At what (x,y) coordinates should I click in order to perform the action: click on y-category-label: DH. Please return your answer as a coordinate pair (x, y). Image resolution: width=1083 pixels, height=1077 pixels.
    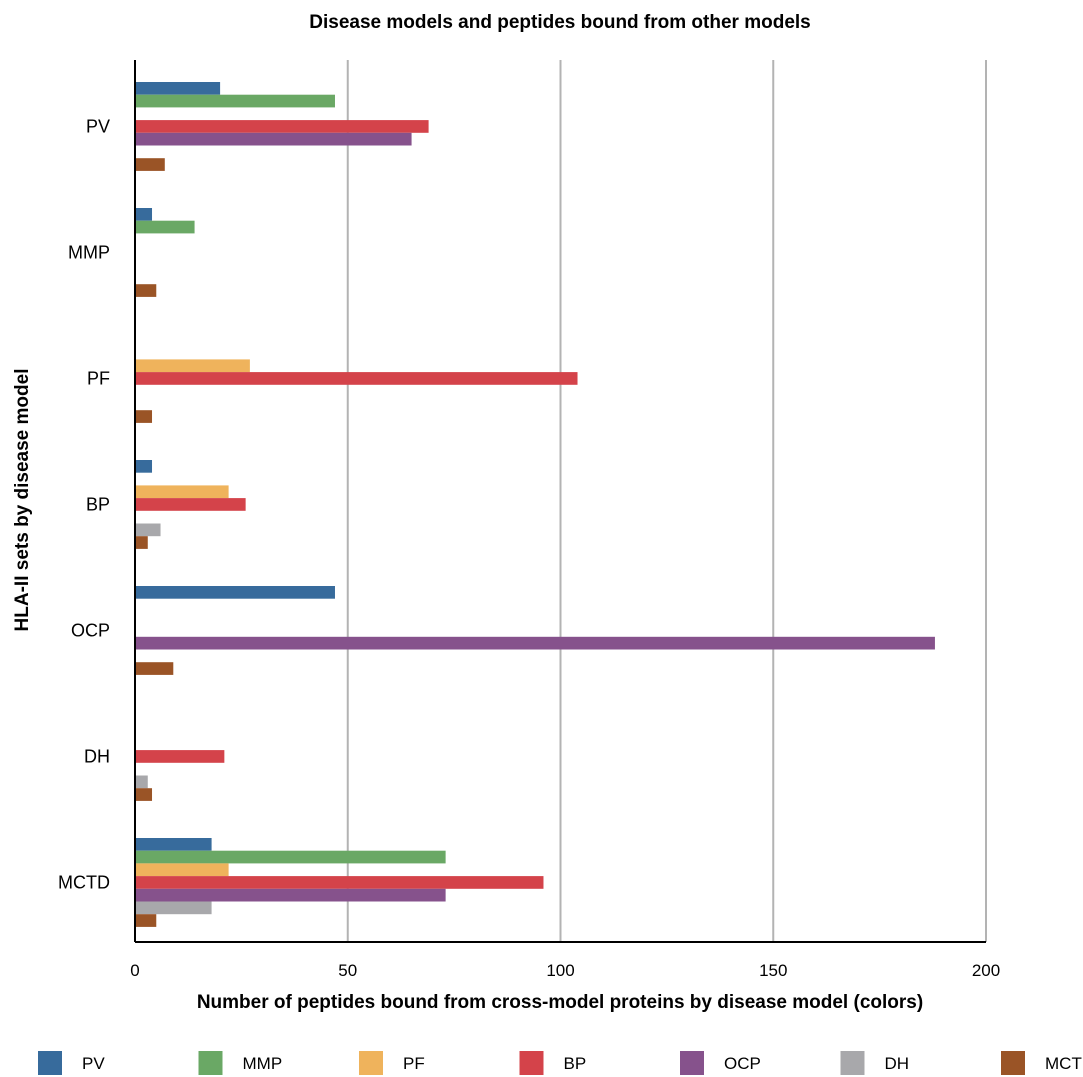
    Looking at the image, I should click on (97, 756).